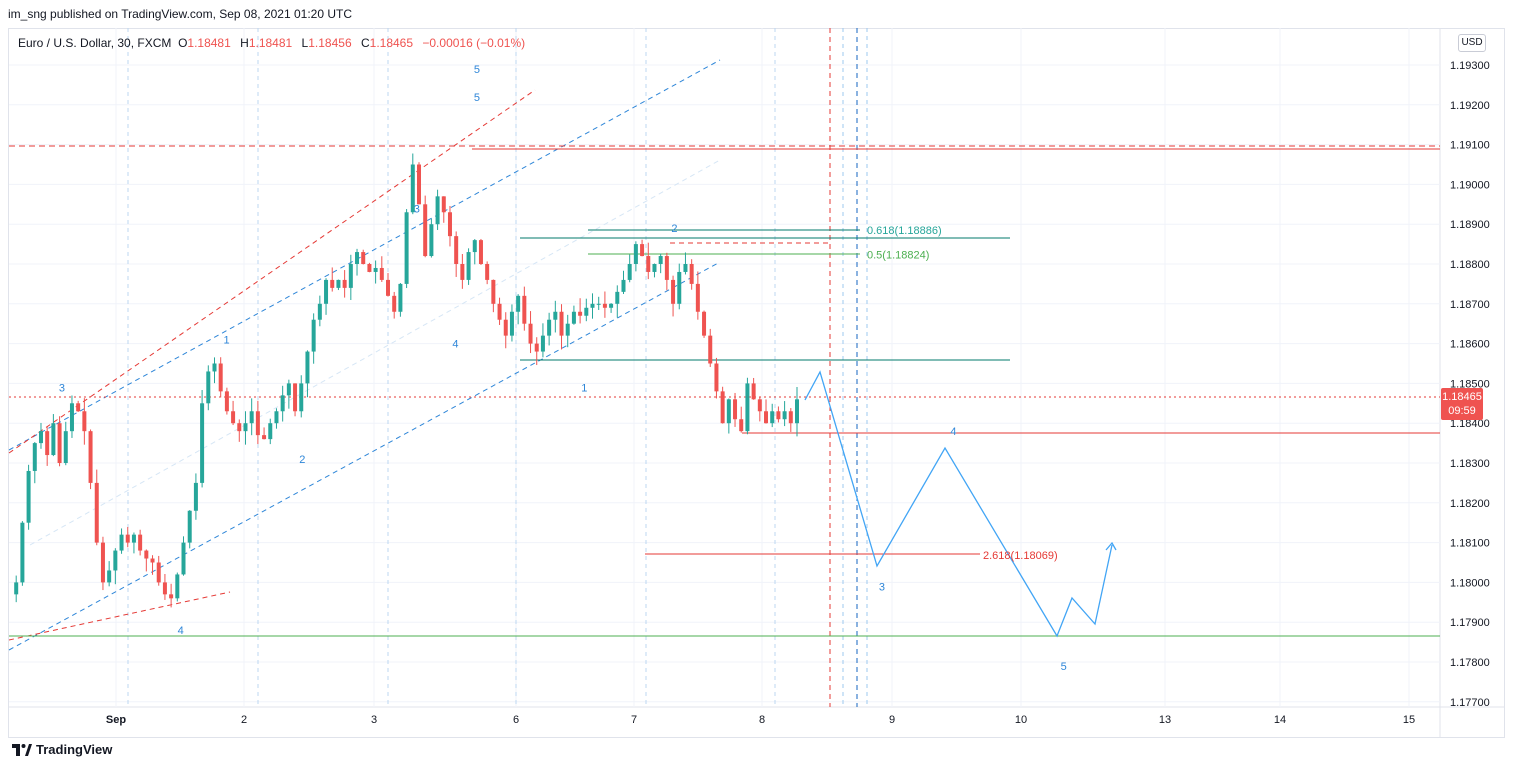 This screenshot has width=1514, height=768. What do you see at coordinates (1470, 583) in the screenshot?
I see `y-tick-label: 1.18000` at bounding box center [1470, 583].